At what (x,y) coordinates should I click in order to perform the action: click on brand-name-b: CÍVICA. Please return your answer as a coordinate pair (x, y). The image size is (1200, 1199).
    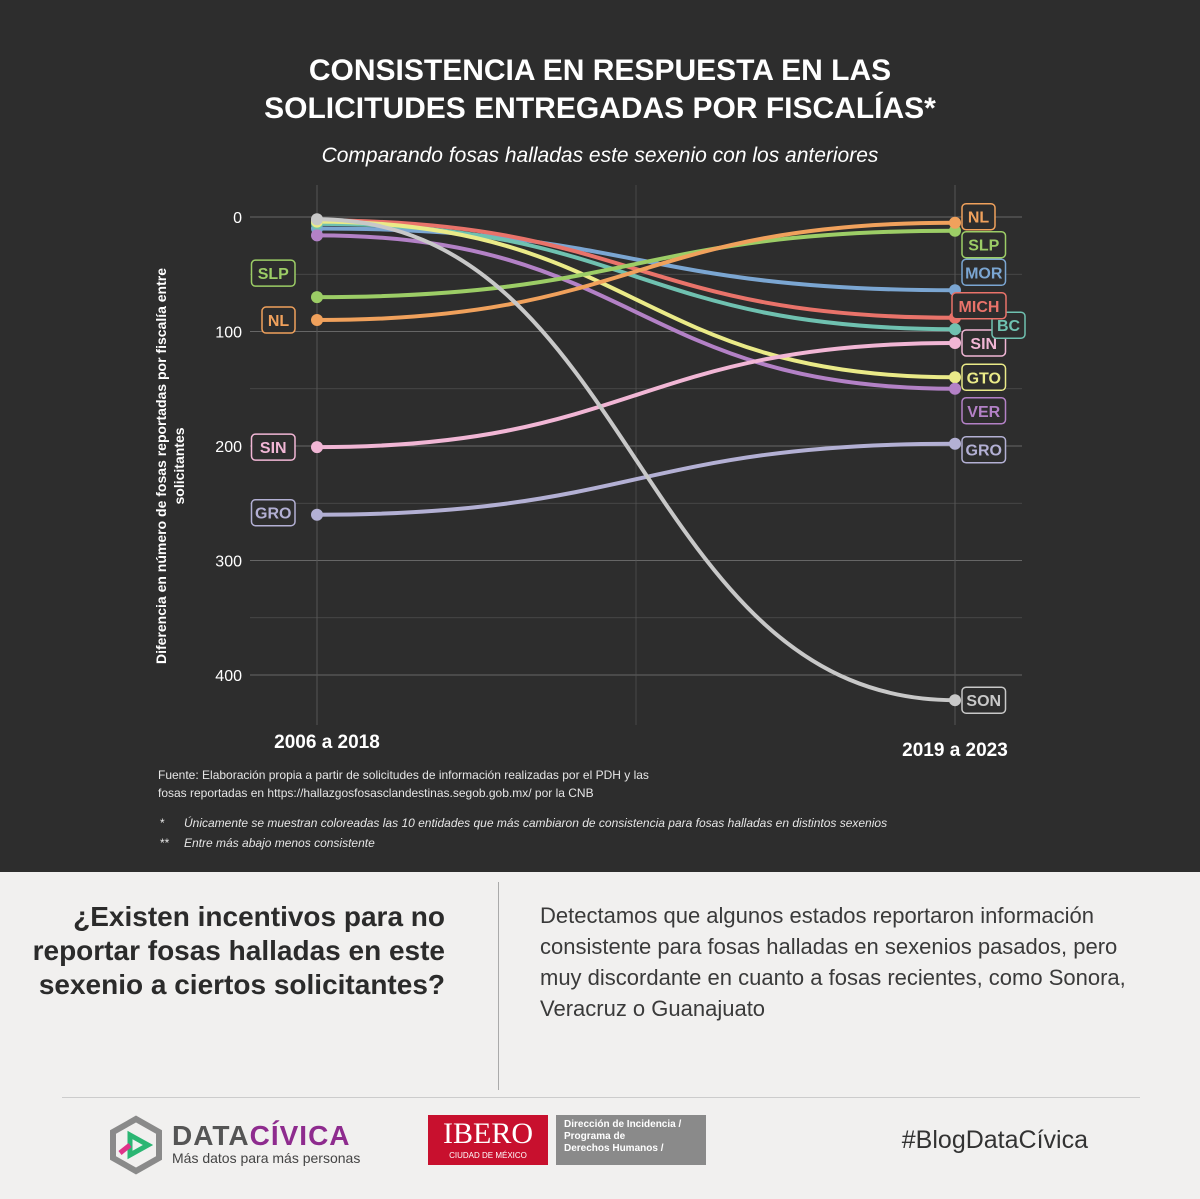
    Looking at the image, I should click on (300, 1135).